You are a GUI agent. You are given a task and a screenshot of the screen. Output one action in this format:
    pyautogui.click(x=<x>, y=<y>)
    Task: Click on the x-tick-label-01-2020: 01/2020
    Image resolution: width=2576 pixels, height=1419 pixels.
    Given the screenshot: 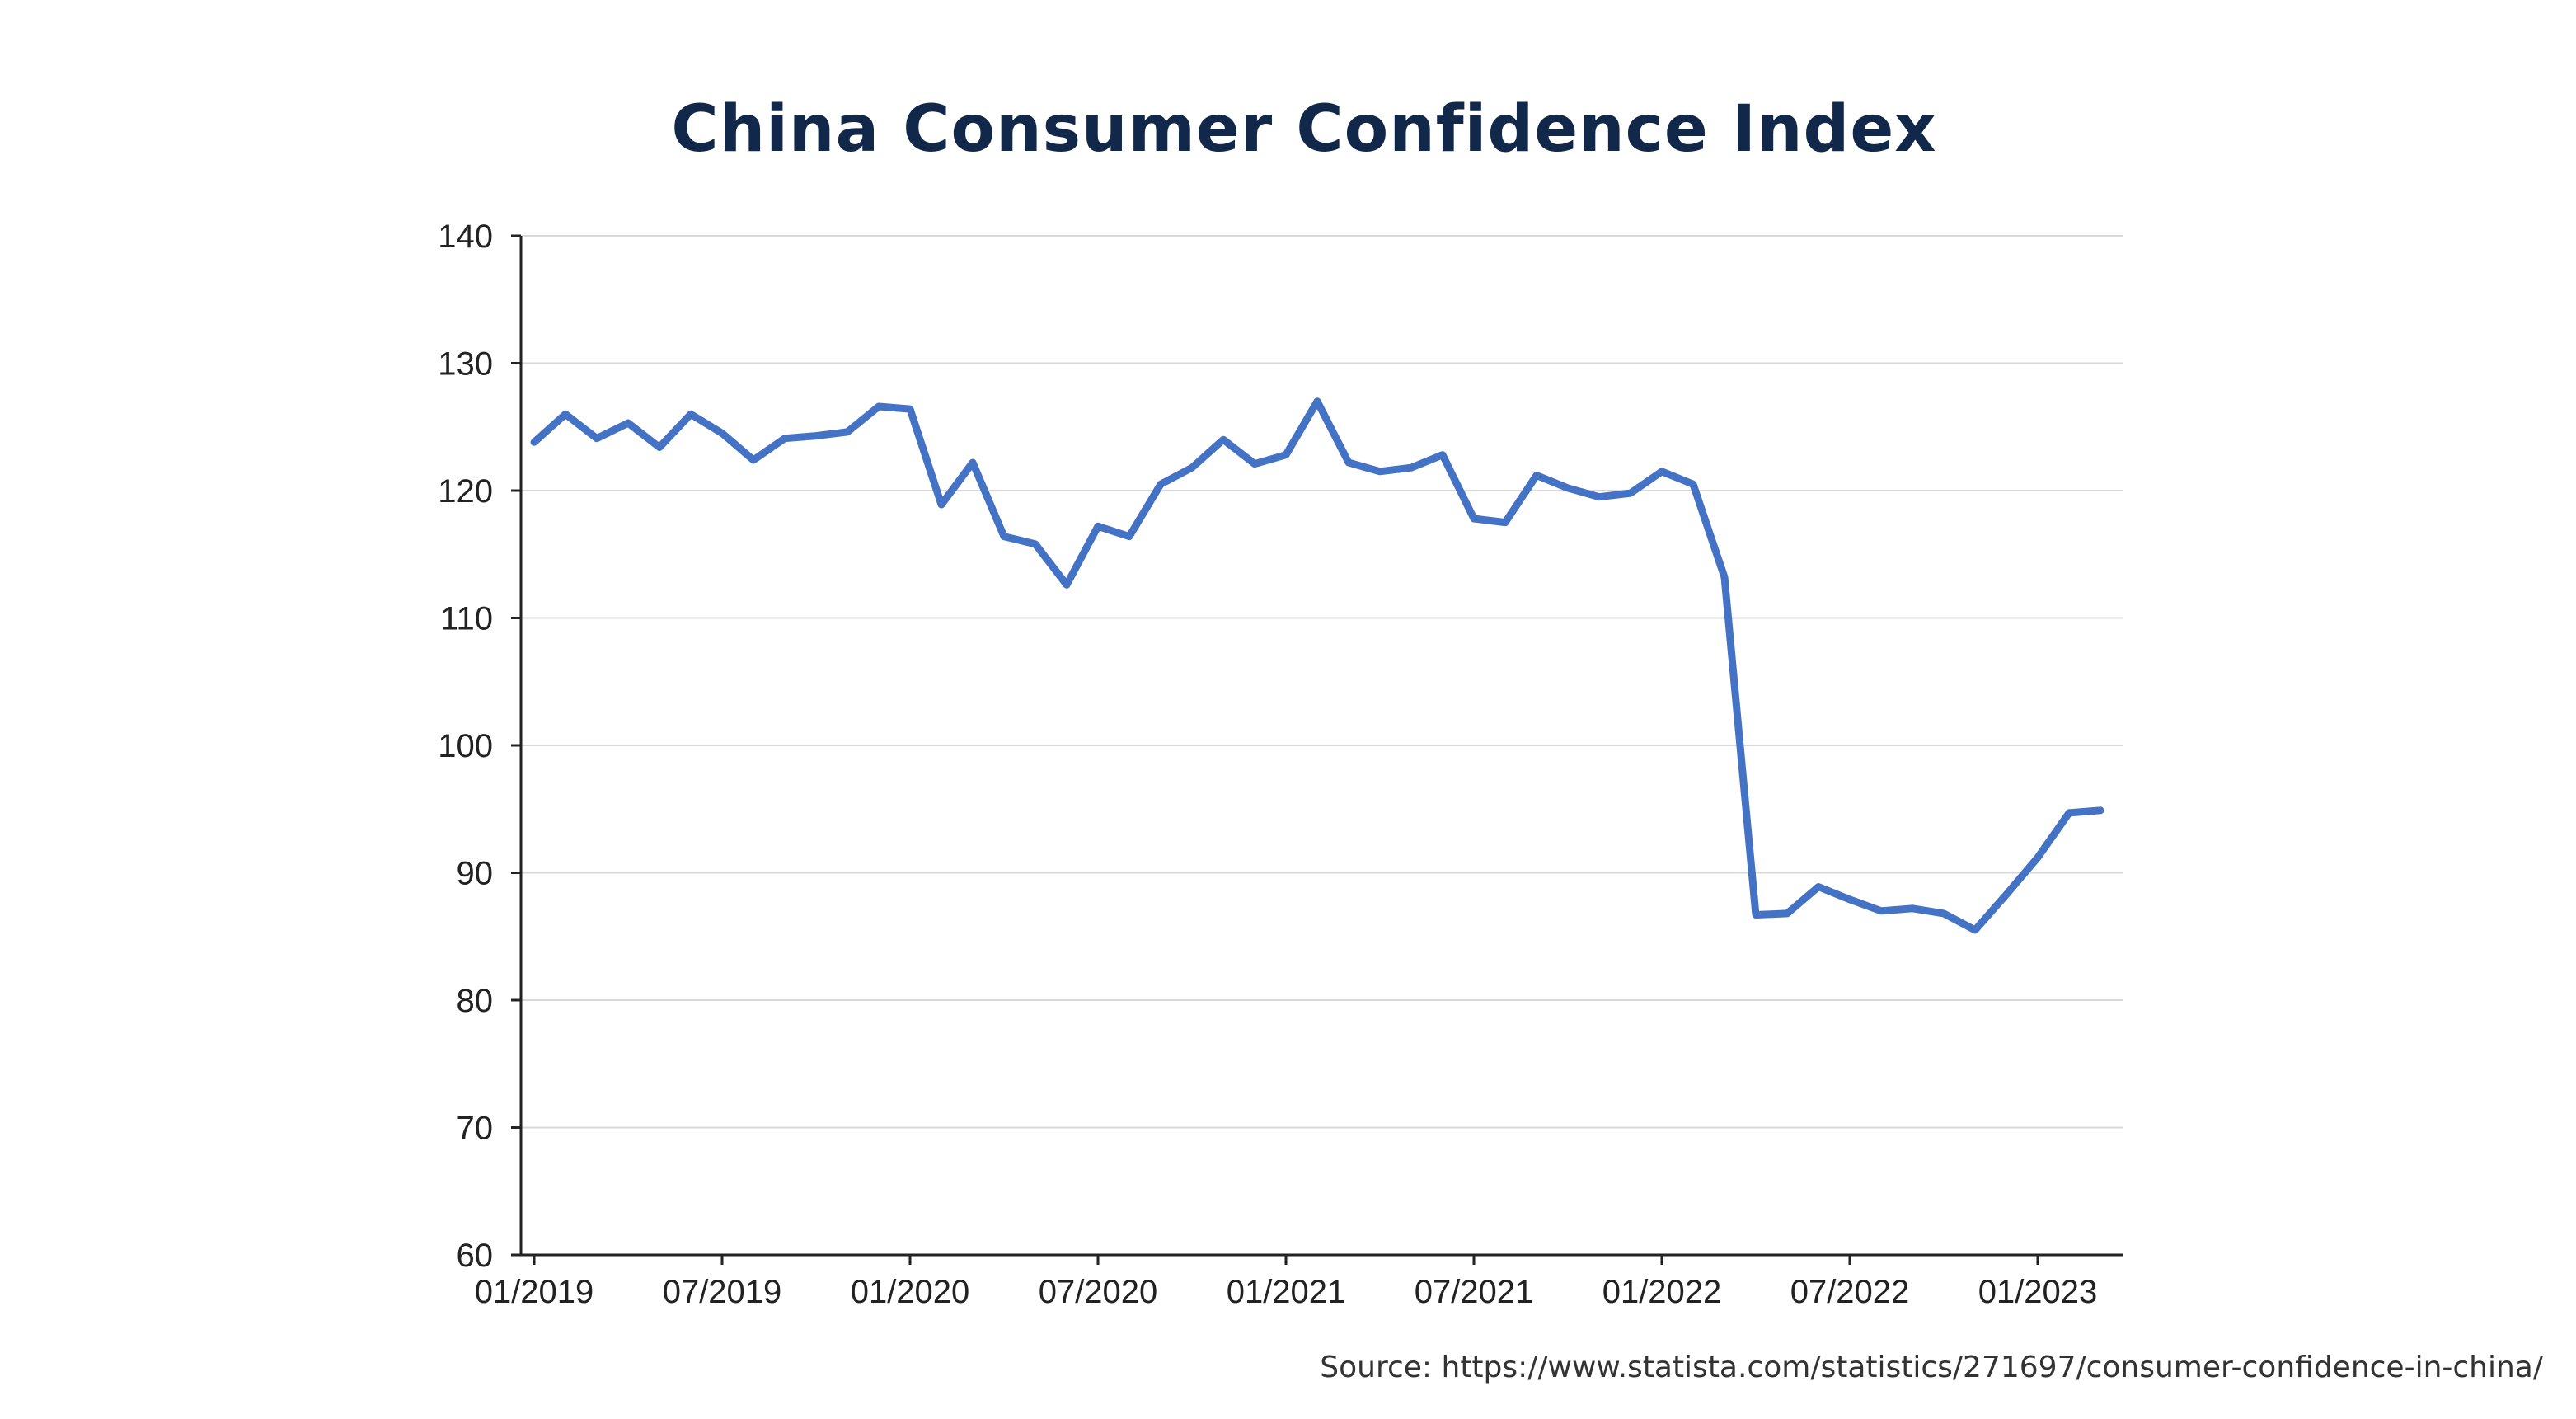 What is the action you would take?
    pyautogui.click(x=911, y=1292)
    